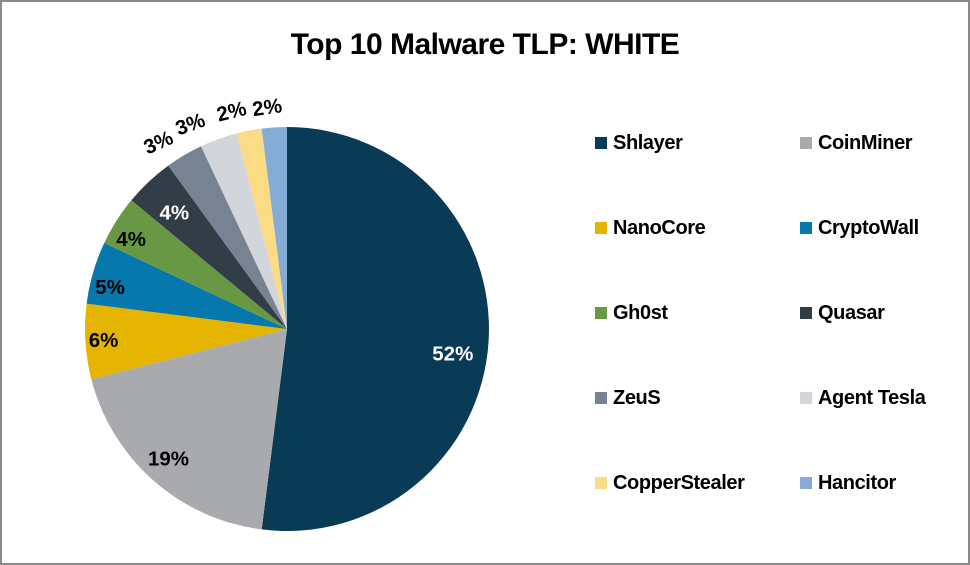 This screenshot has width=970, height=565. I want to click on slice-label-copperstealer: 2%, so click(231, 111).